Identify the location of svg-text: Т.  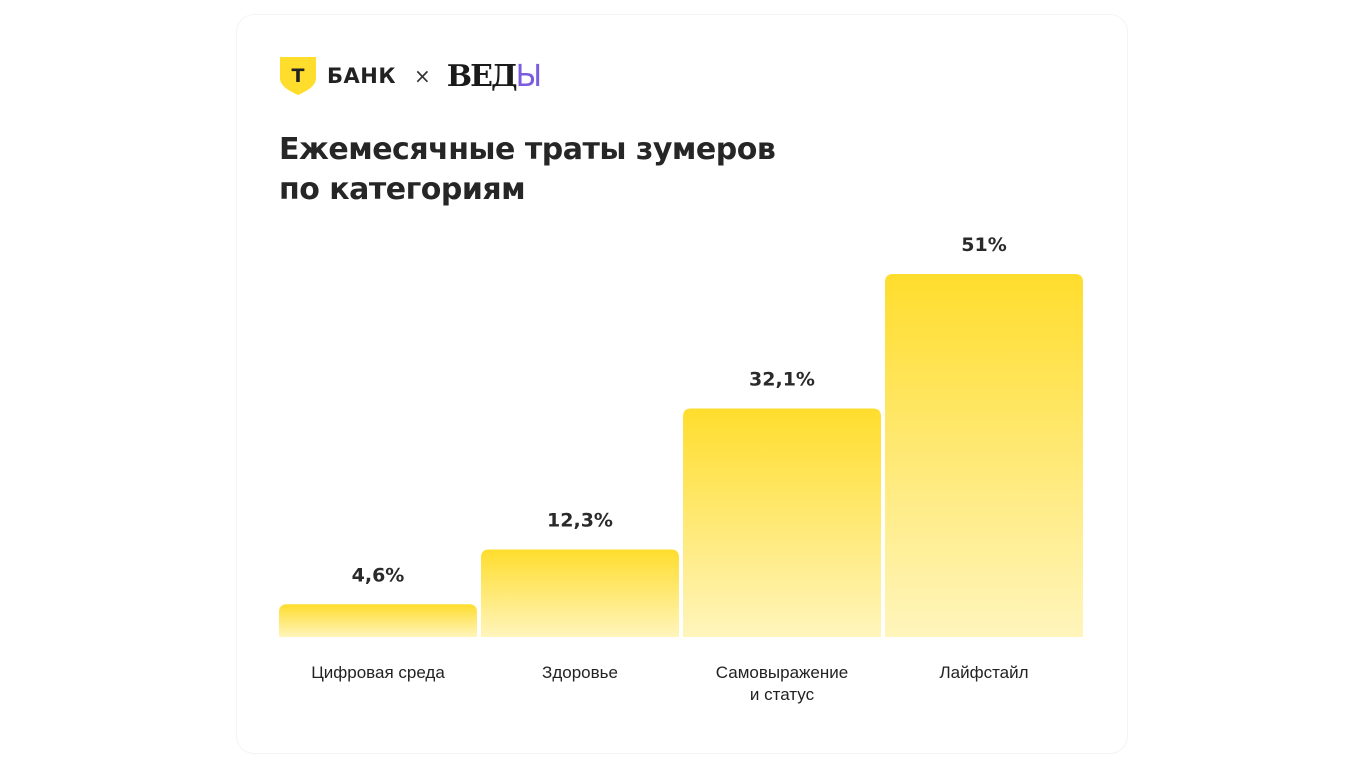
(298, 76).